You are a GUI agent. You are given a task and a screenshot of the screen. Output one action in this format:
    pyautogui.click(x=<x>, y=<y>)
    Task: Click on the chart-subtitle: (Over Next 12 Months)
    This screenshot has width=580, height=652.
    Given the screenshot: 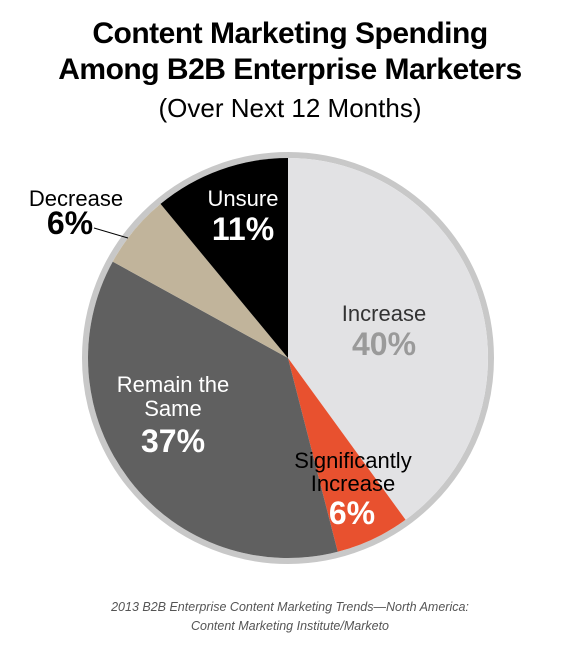 What is the action you would take?
    pyautogui.click(x=290, y=108)
    